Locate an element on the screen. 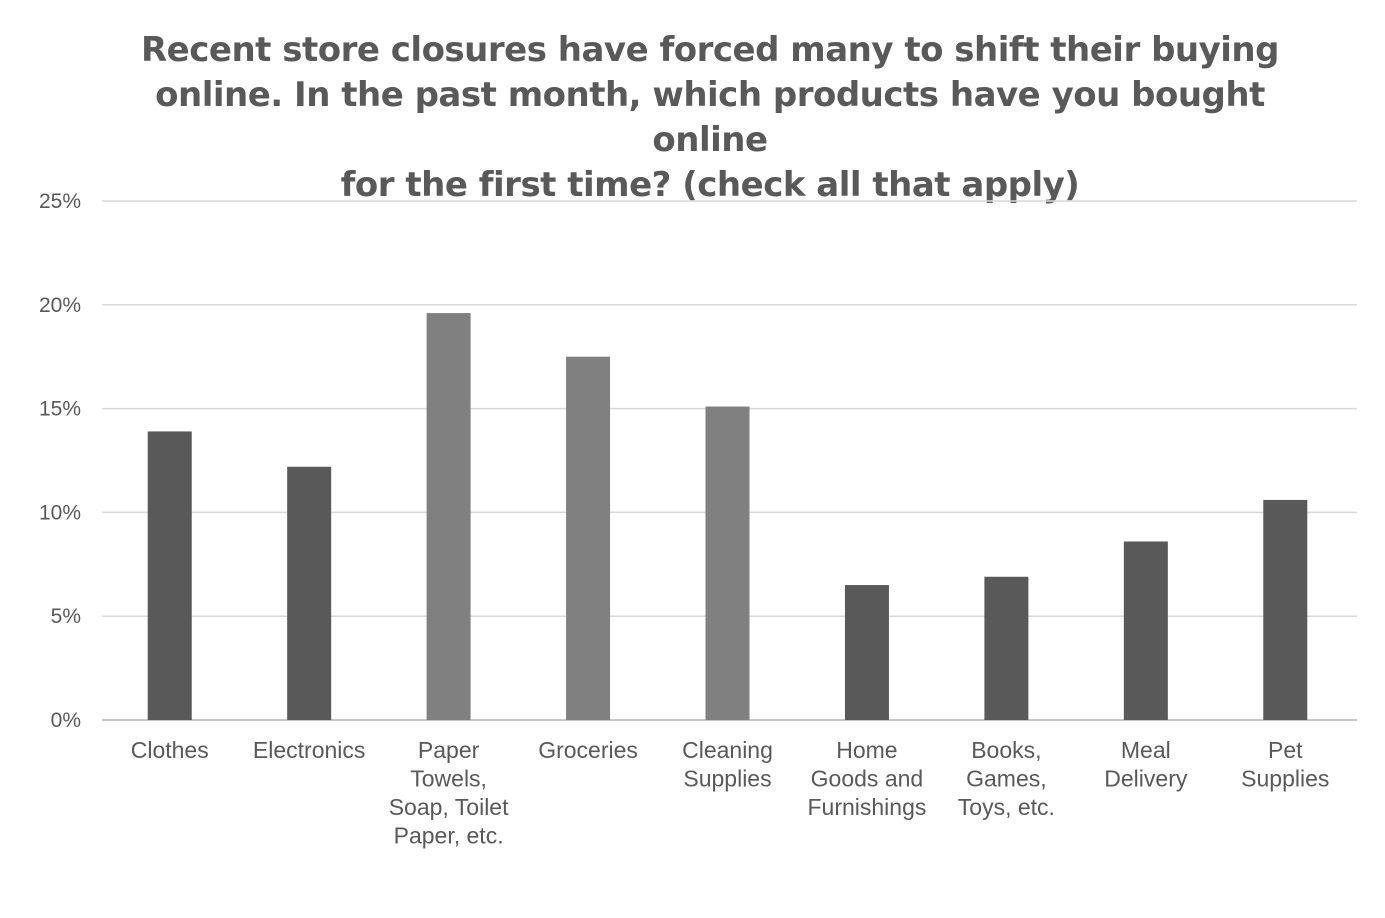 The height and width of the screenshot is (918, 1385). x-category-label: Books, Games, Toys, etc. is located at coordinates (1006, 778).